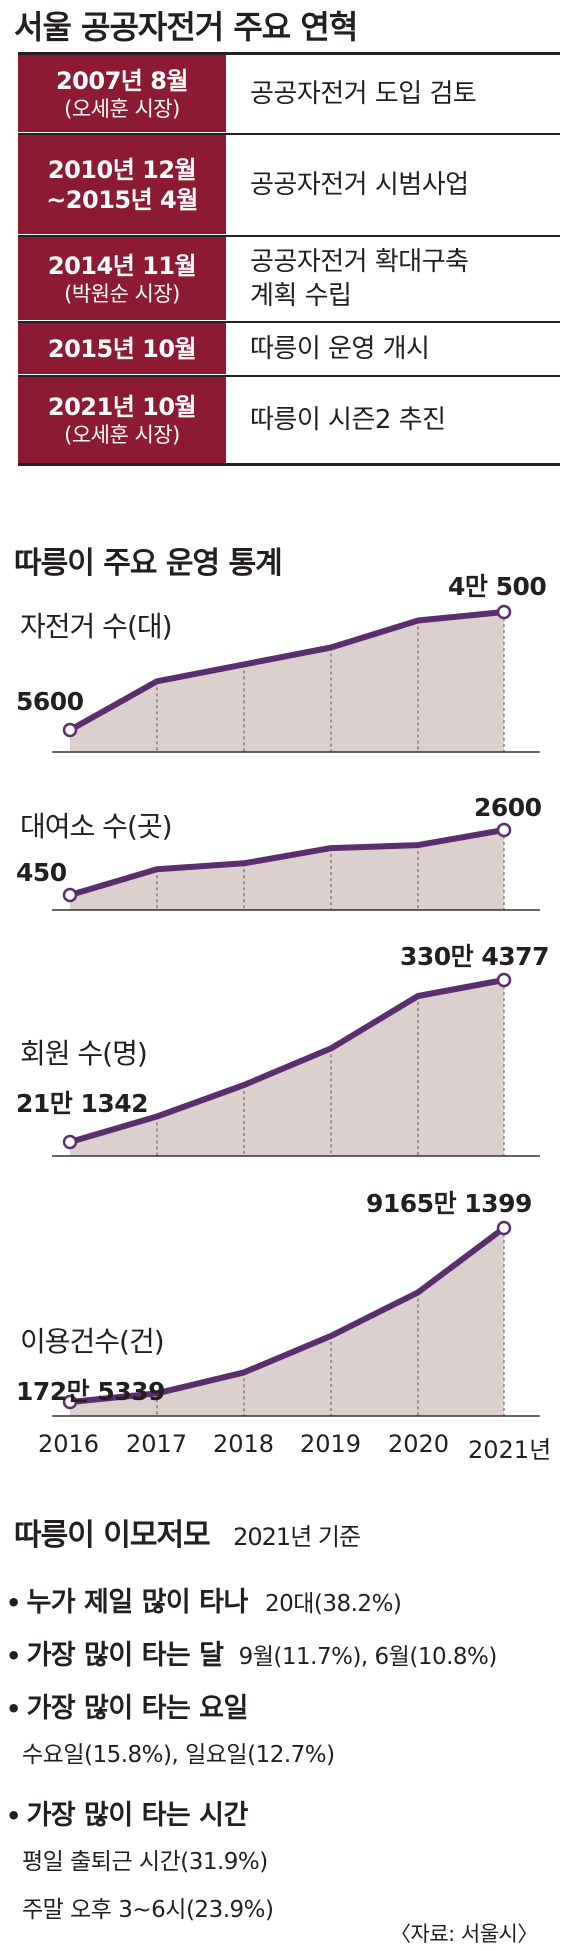 This screenshot has height=1951, width=570. What do you see at coordinates (331, 1444) in the screenshot?
I see `x-axis-label: 2019` at bounding box center [331, 1444].